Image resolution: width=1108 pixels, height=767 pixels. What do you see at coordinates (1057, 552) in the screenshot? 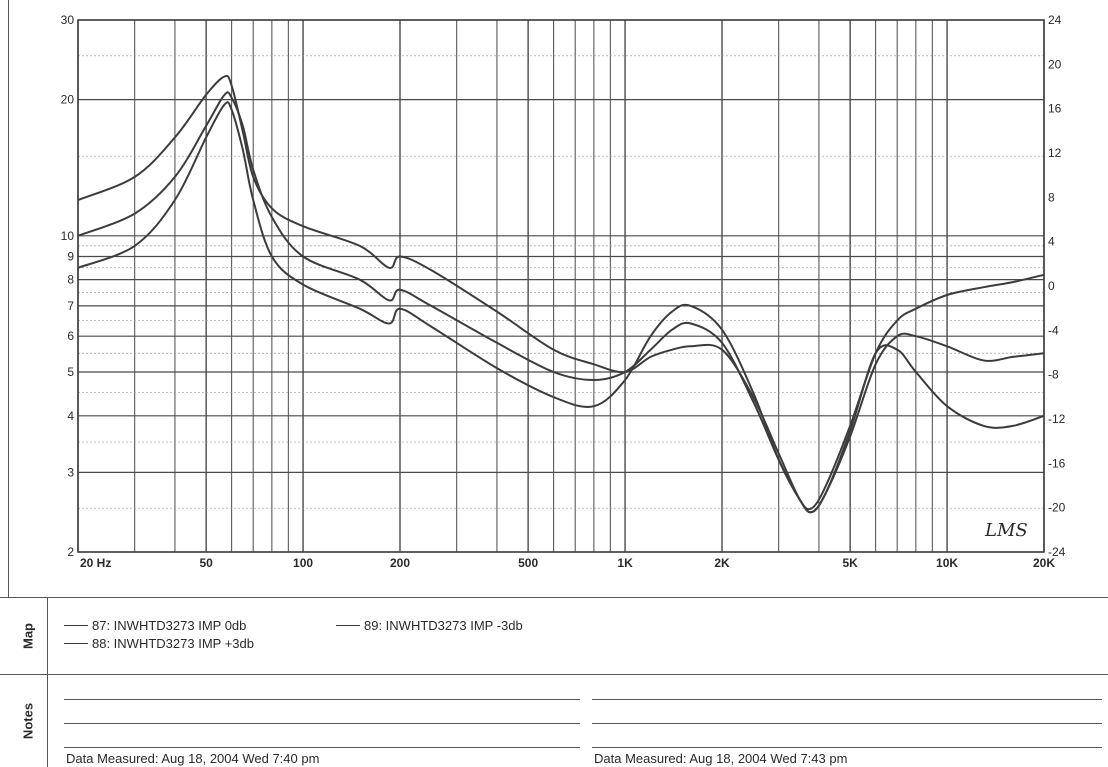
I see `y-right-tick-label: -24` at bounding box center [1057, 552].